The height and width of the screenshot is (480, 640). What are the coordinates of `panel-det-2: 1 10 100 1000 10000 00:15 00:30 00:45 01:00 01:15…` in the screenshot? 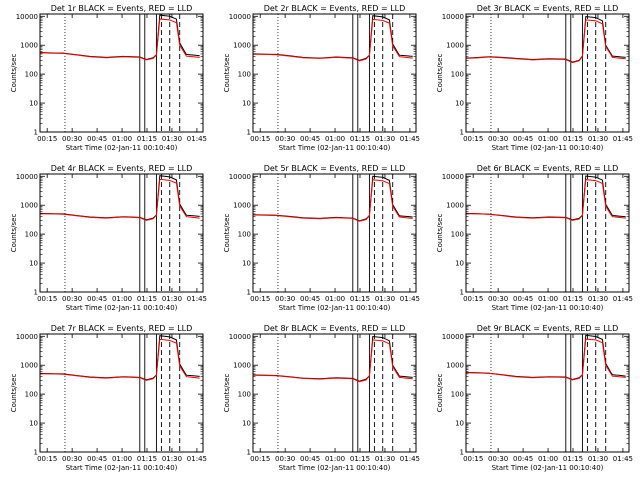 It's located at (321, 78).